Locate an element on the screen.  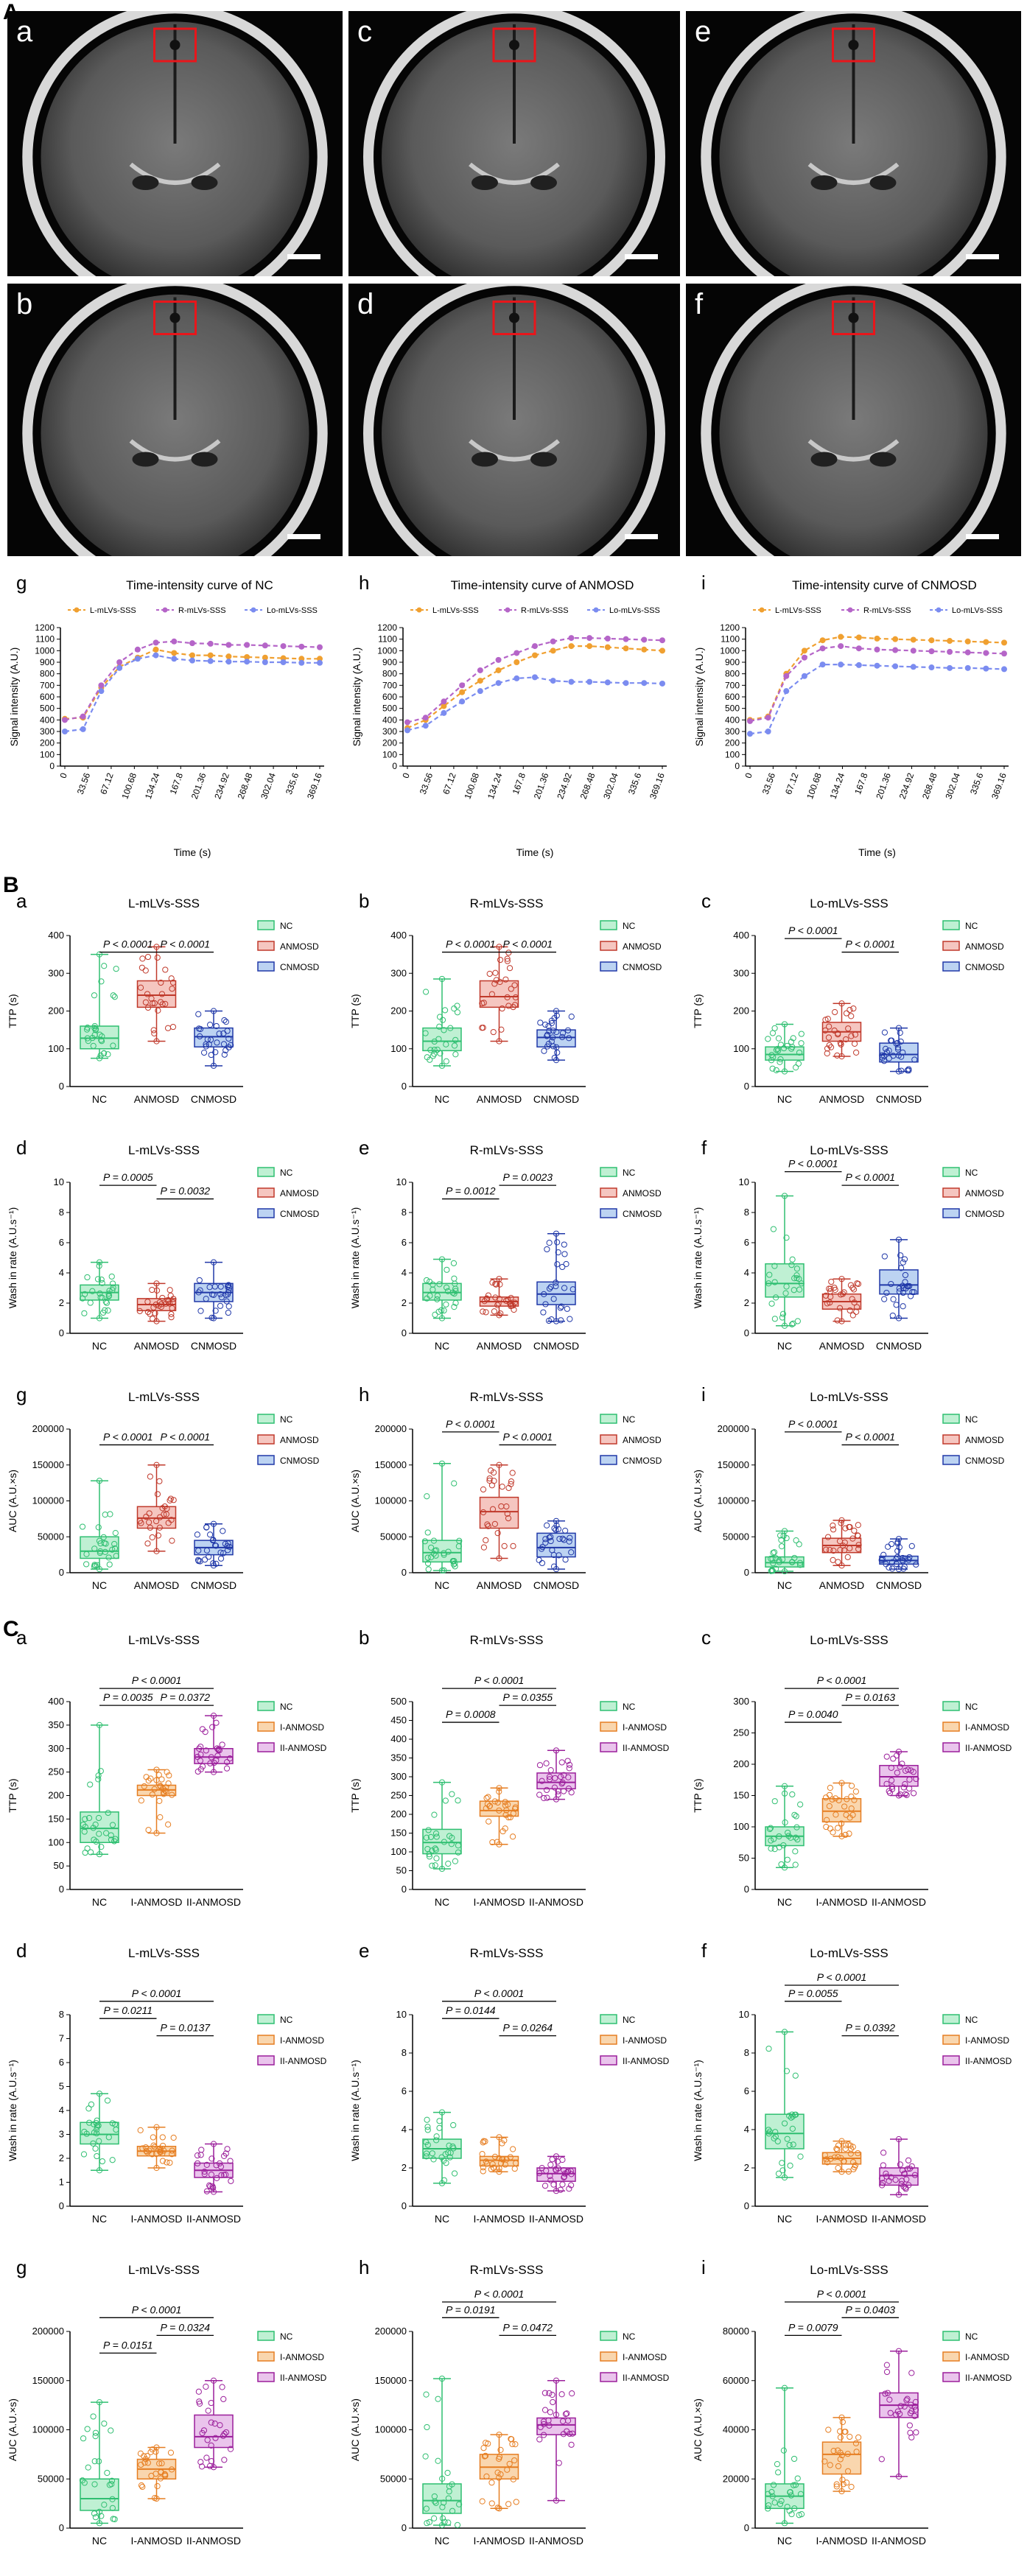
legend-label: I-ANMOSD is located at coordinates (302, 2357).